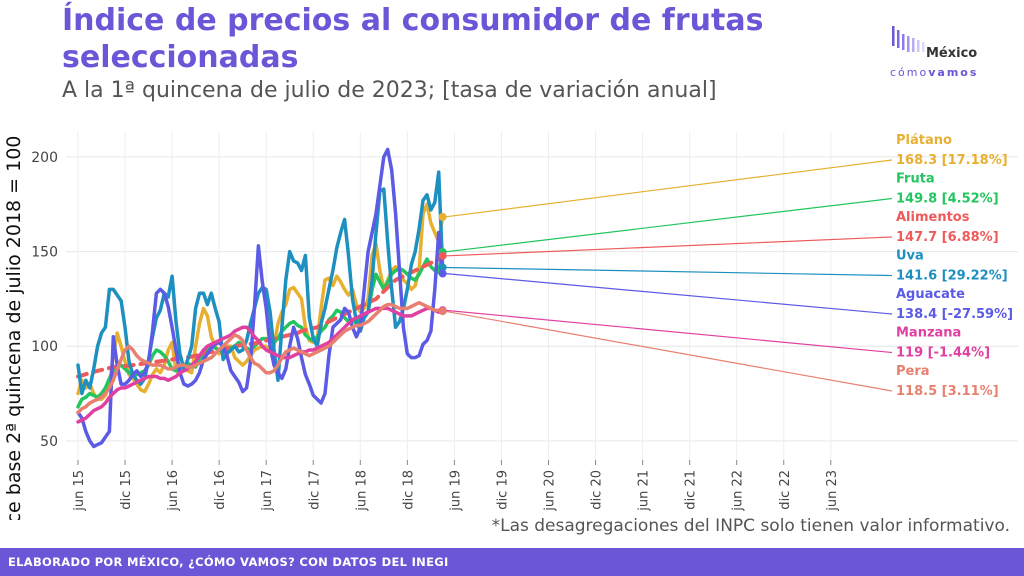 This screenshot has width=1024, height=576. I want to click on x-tick-label: dic 18, so click(408, 490).